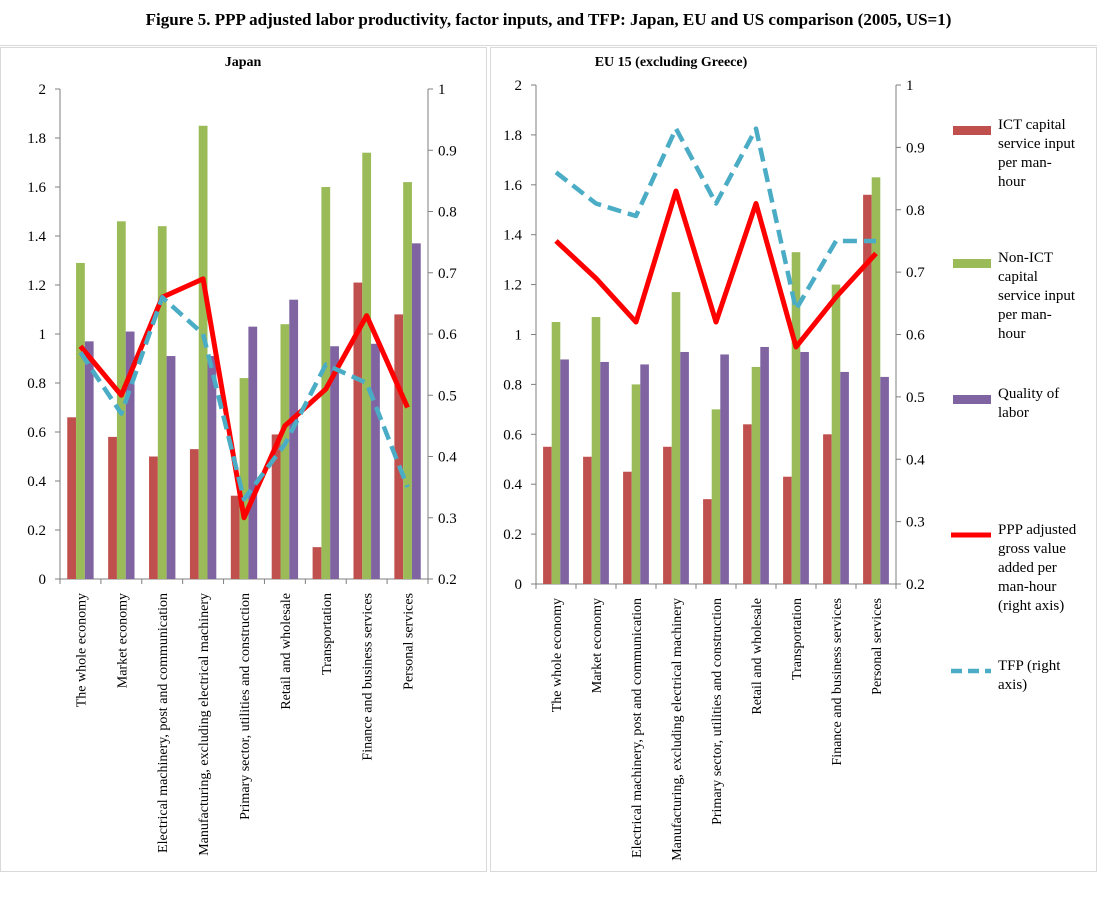  What do you see at coordinates (597, 645) in the screenshot?
I see `category-label: Market economy` at bounding box center [597, 645].